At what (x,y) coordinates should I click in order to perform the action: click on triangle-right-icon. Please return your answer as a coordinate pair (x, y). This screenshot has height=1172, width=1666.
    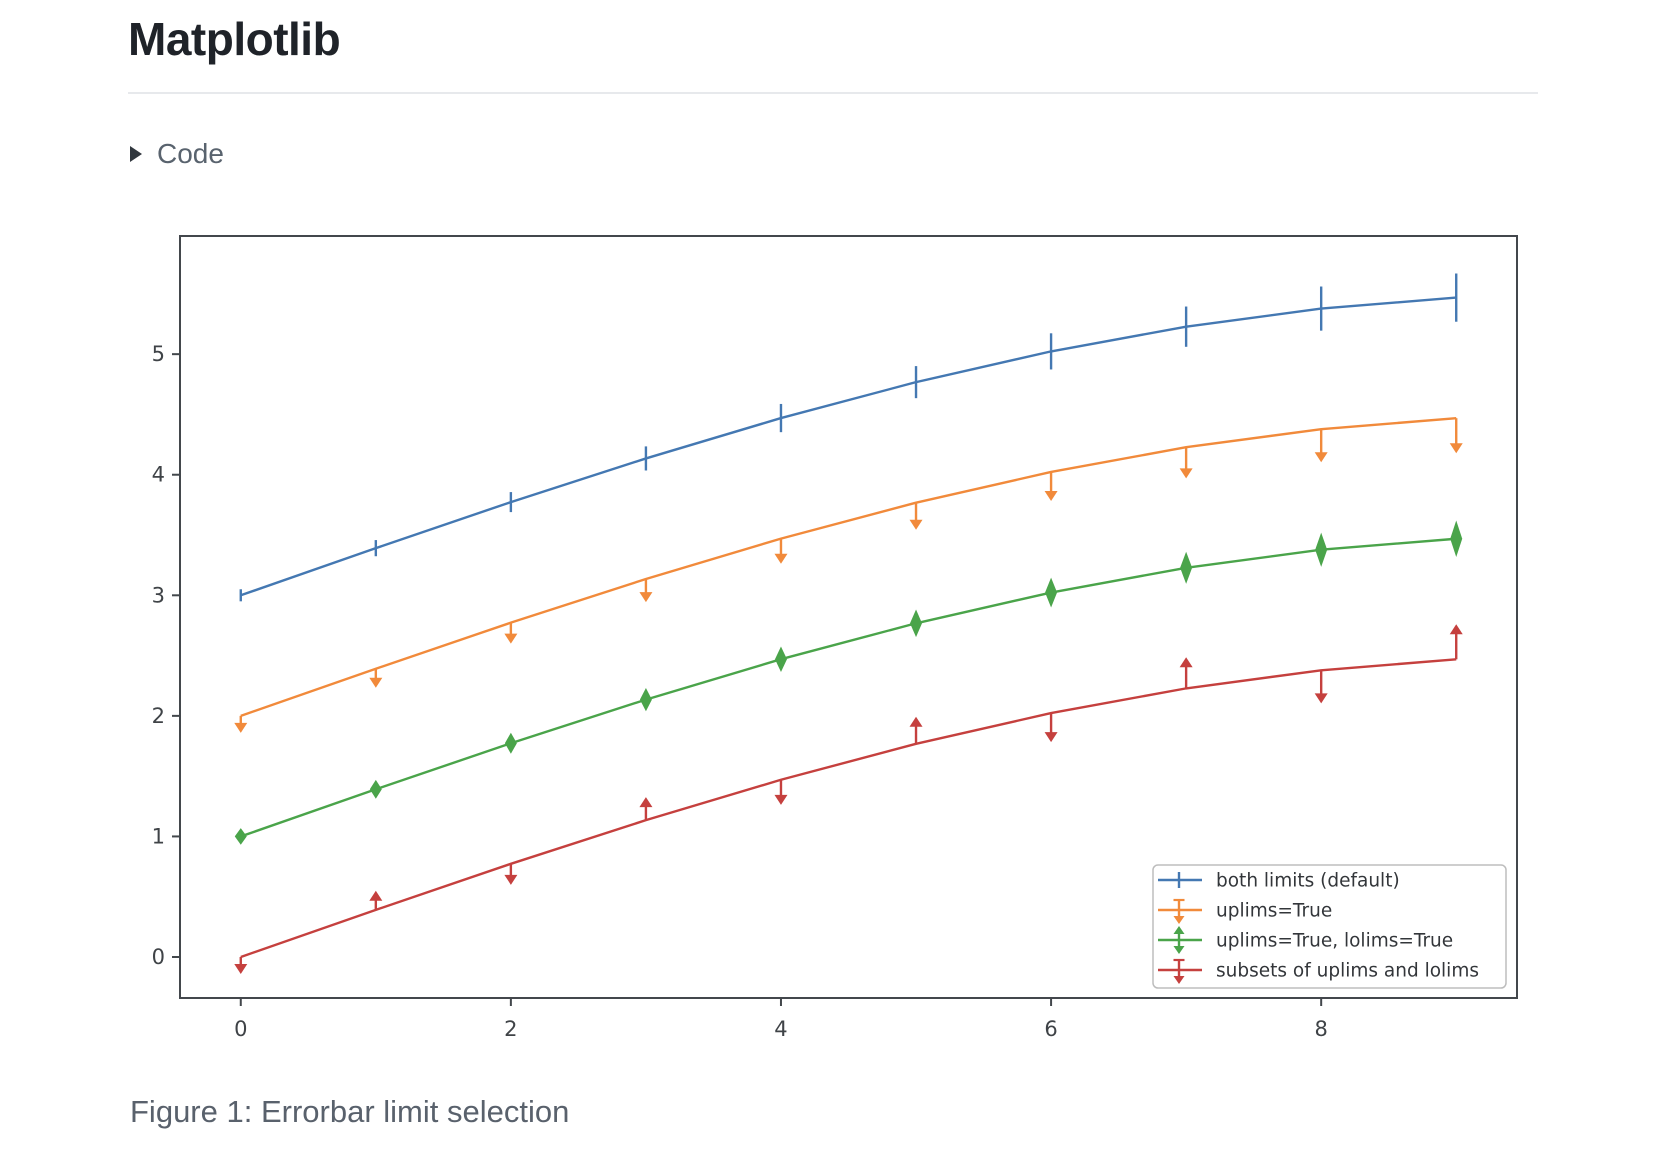
    Looking at the image, I should click on (136, 154).